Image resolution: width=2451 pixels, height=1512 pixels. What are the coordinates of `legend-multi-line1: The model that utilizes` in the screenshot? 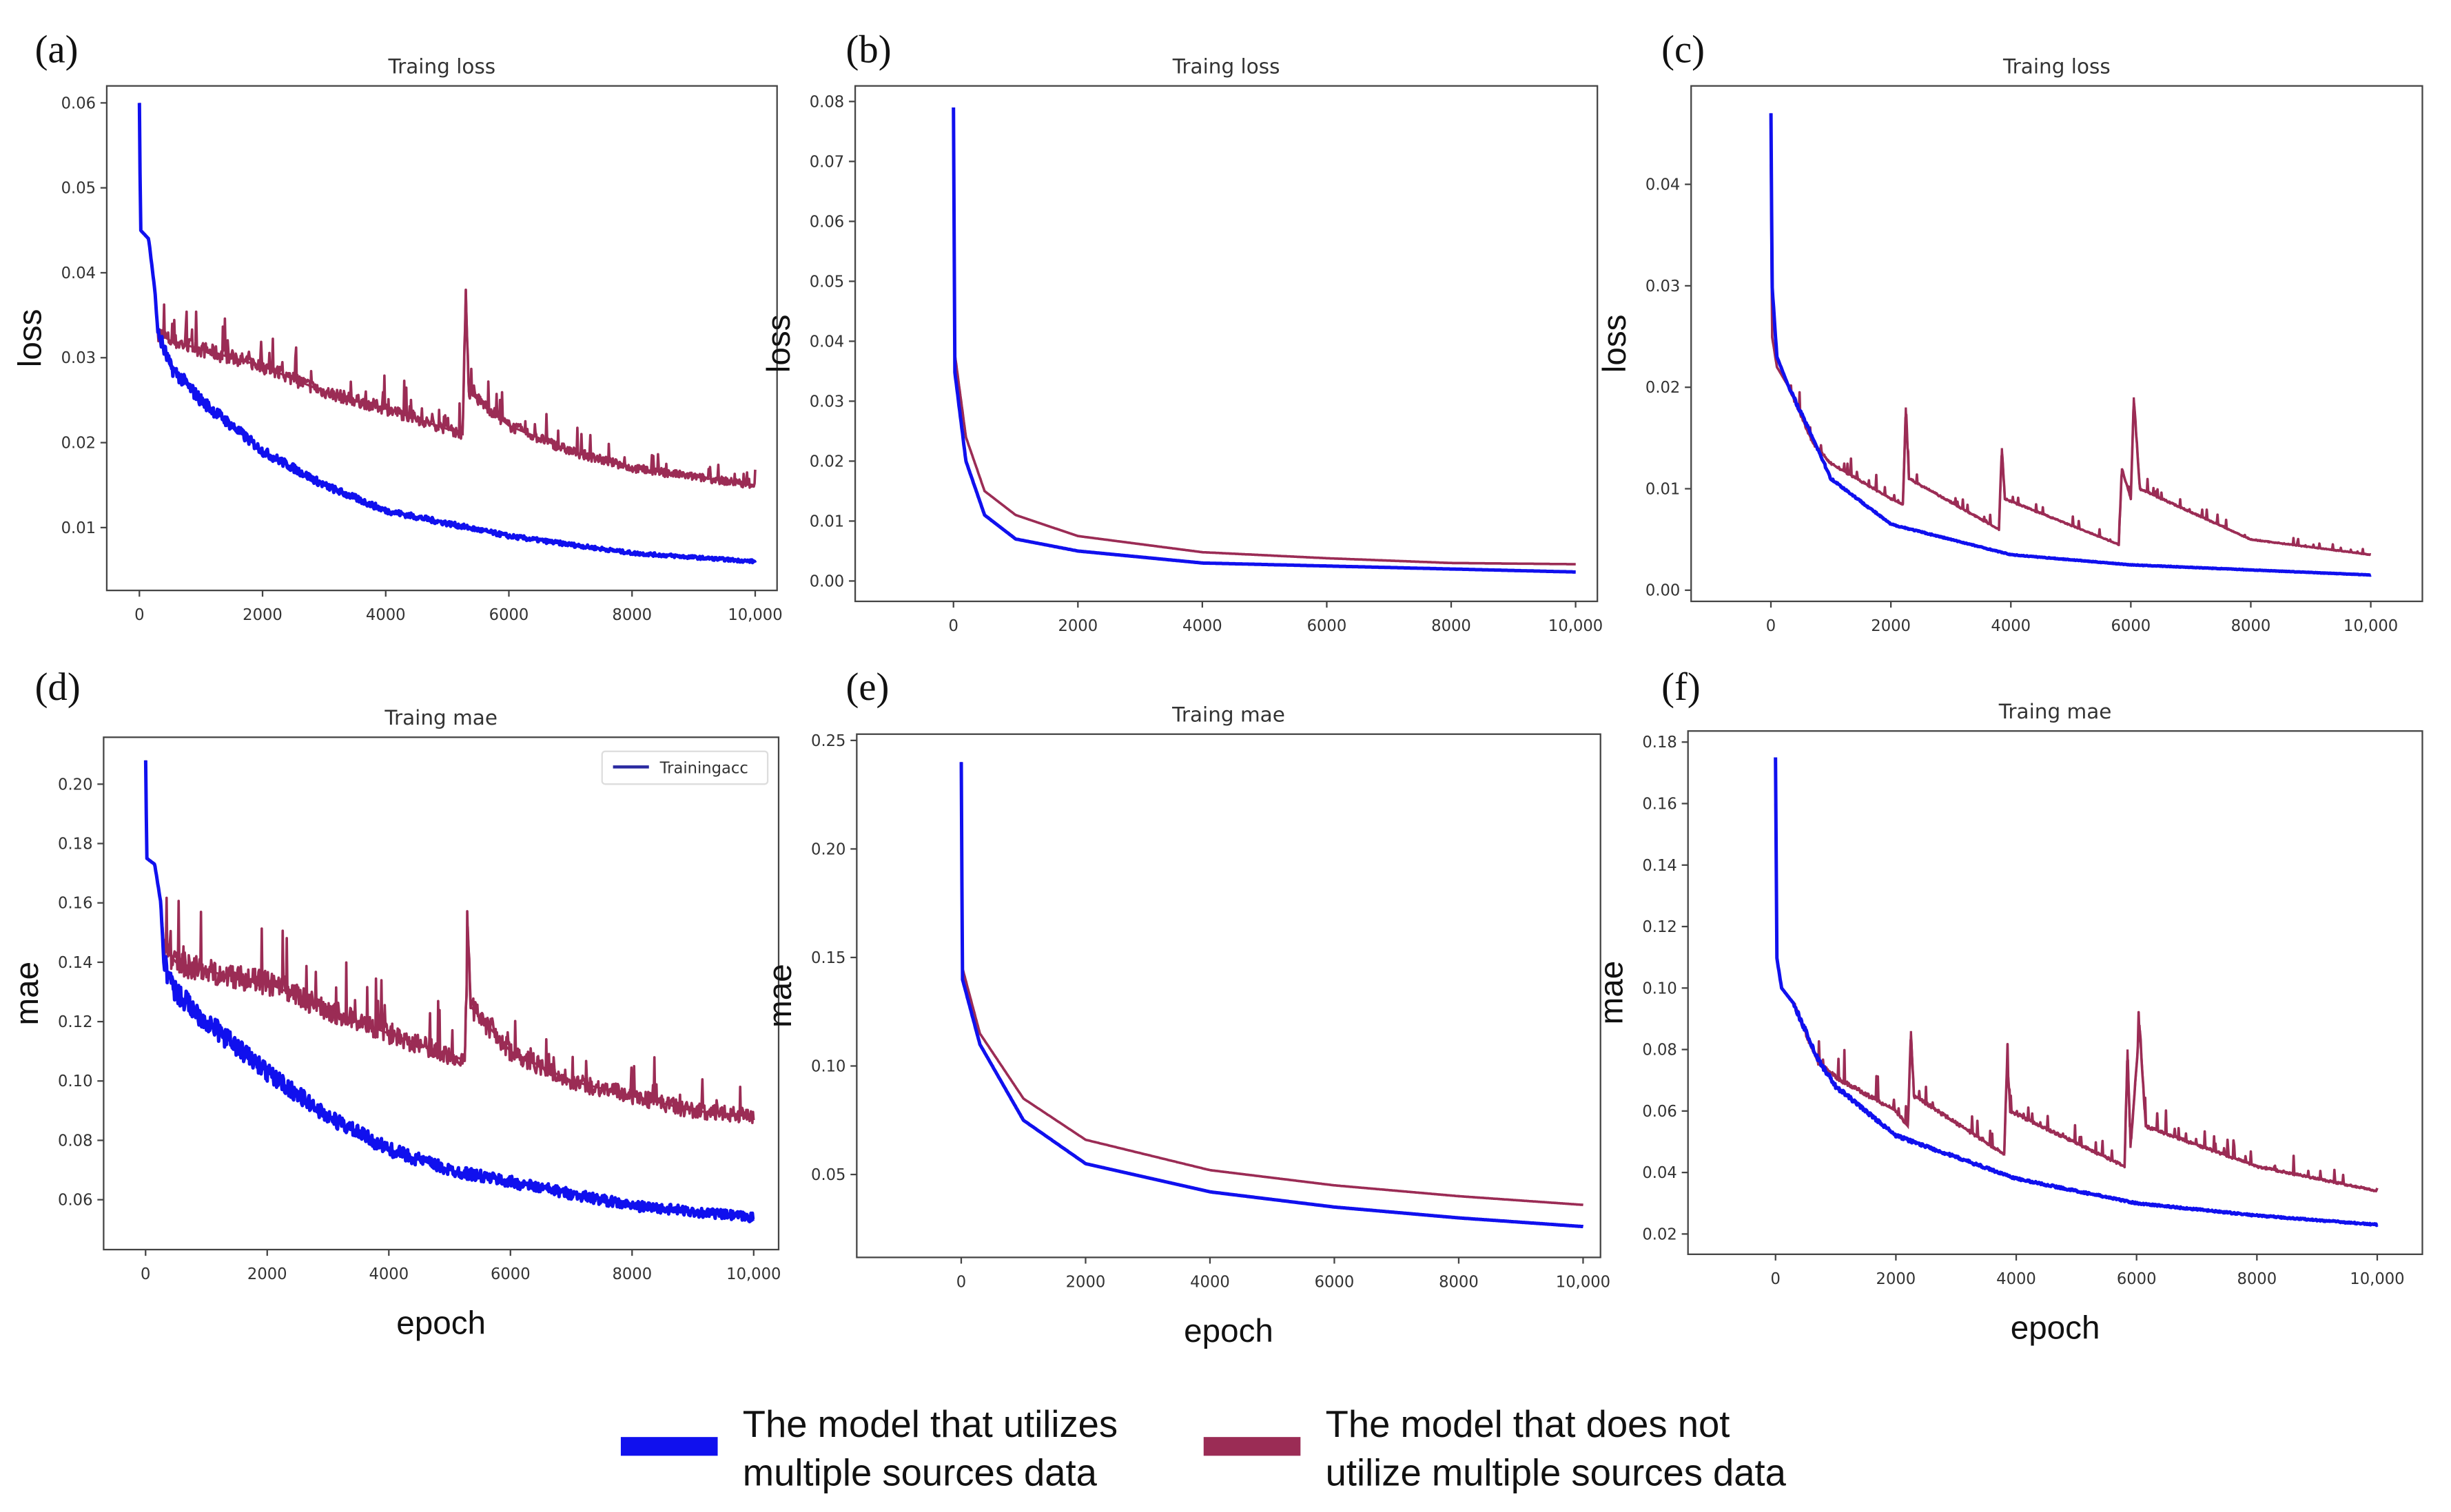 It's located at (931, 1424).